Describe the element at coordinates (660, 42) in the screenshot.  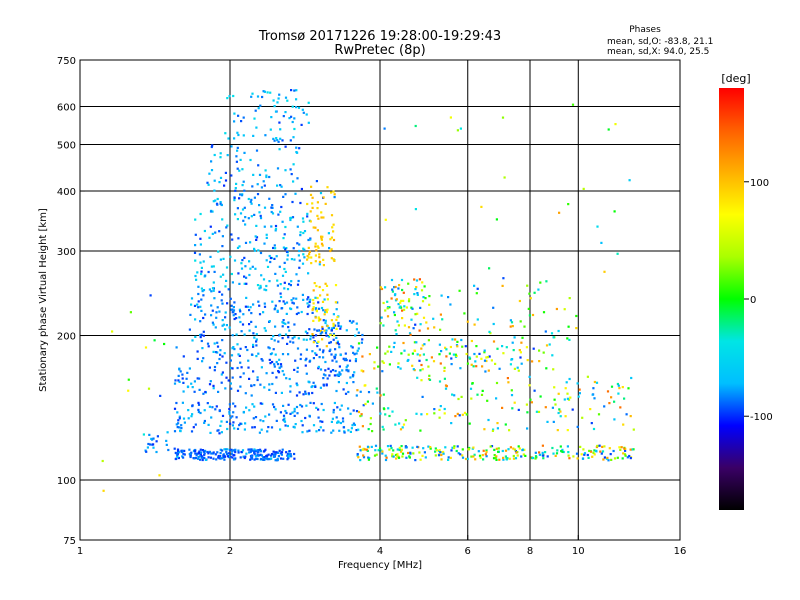
I see `phases-o-stats: mean, sd,O: -83.8, 21.1` at that location.